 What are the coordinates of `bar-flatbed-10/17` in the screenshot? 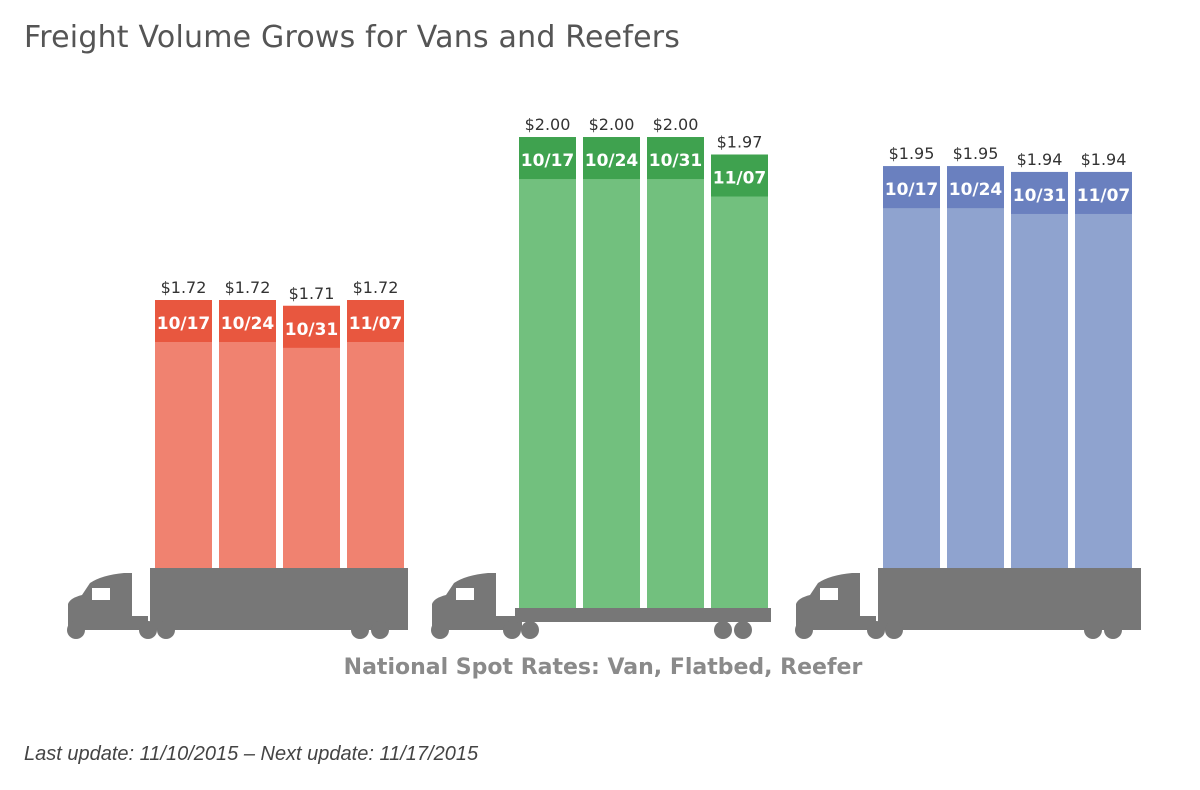 It's located at (547, 373).